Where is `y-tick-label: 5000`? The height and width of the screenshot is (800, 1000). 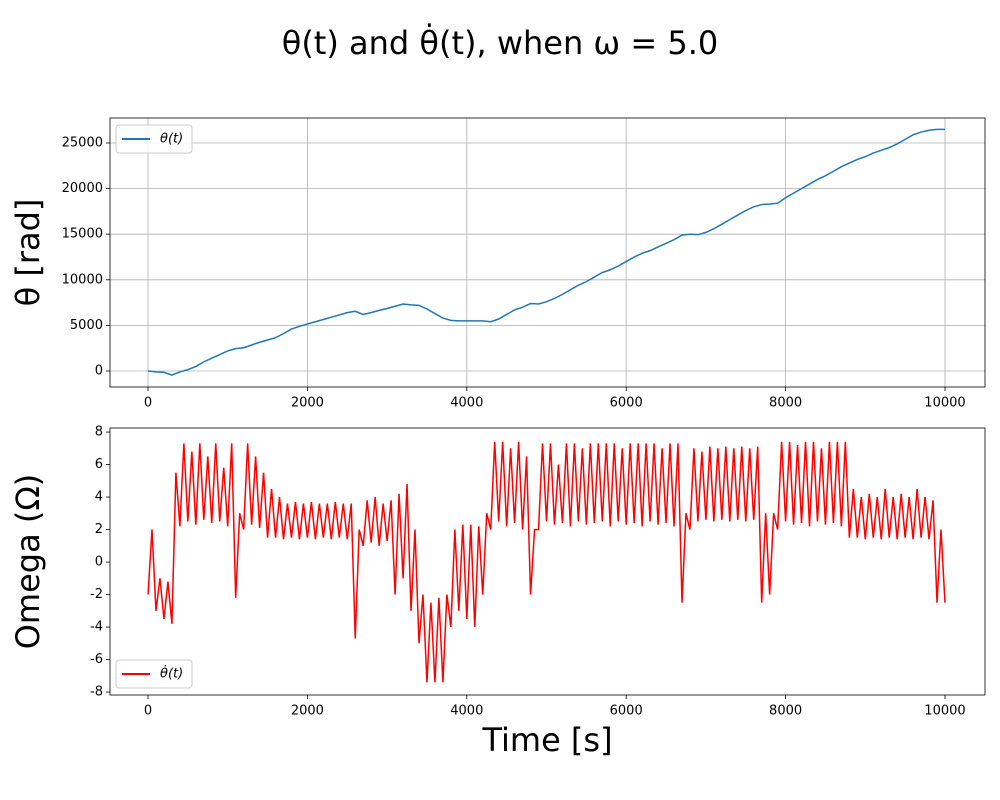
y-tick-label: 5000 is located at coordinates (86, 325).